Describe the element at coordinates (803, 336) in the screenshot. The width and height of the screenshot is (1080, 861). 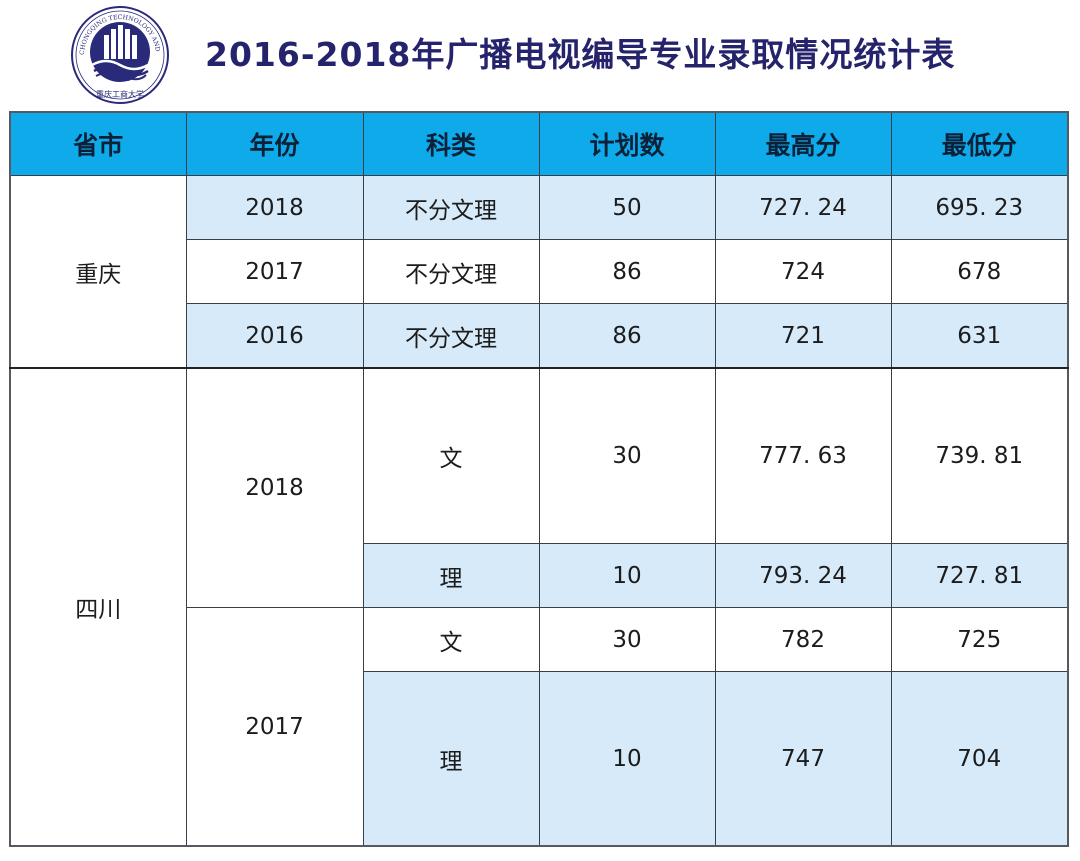
I see `max-score-cell: 721` at that location.